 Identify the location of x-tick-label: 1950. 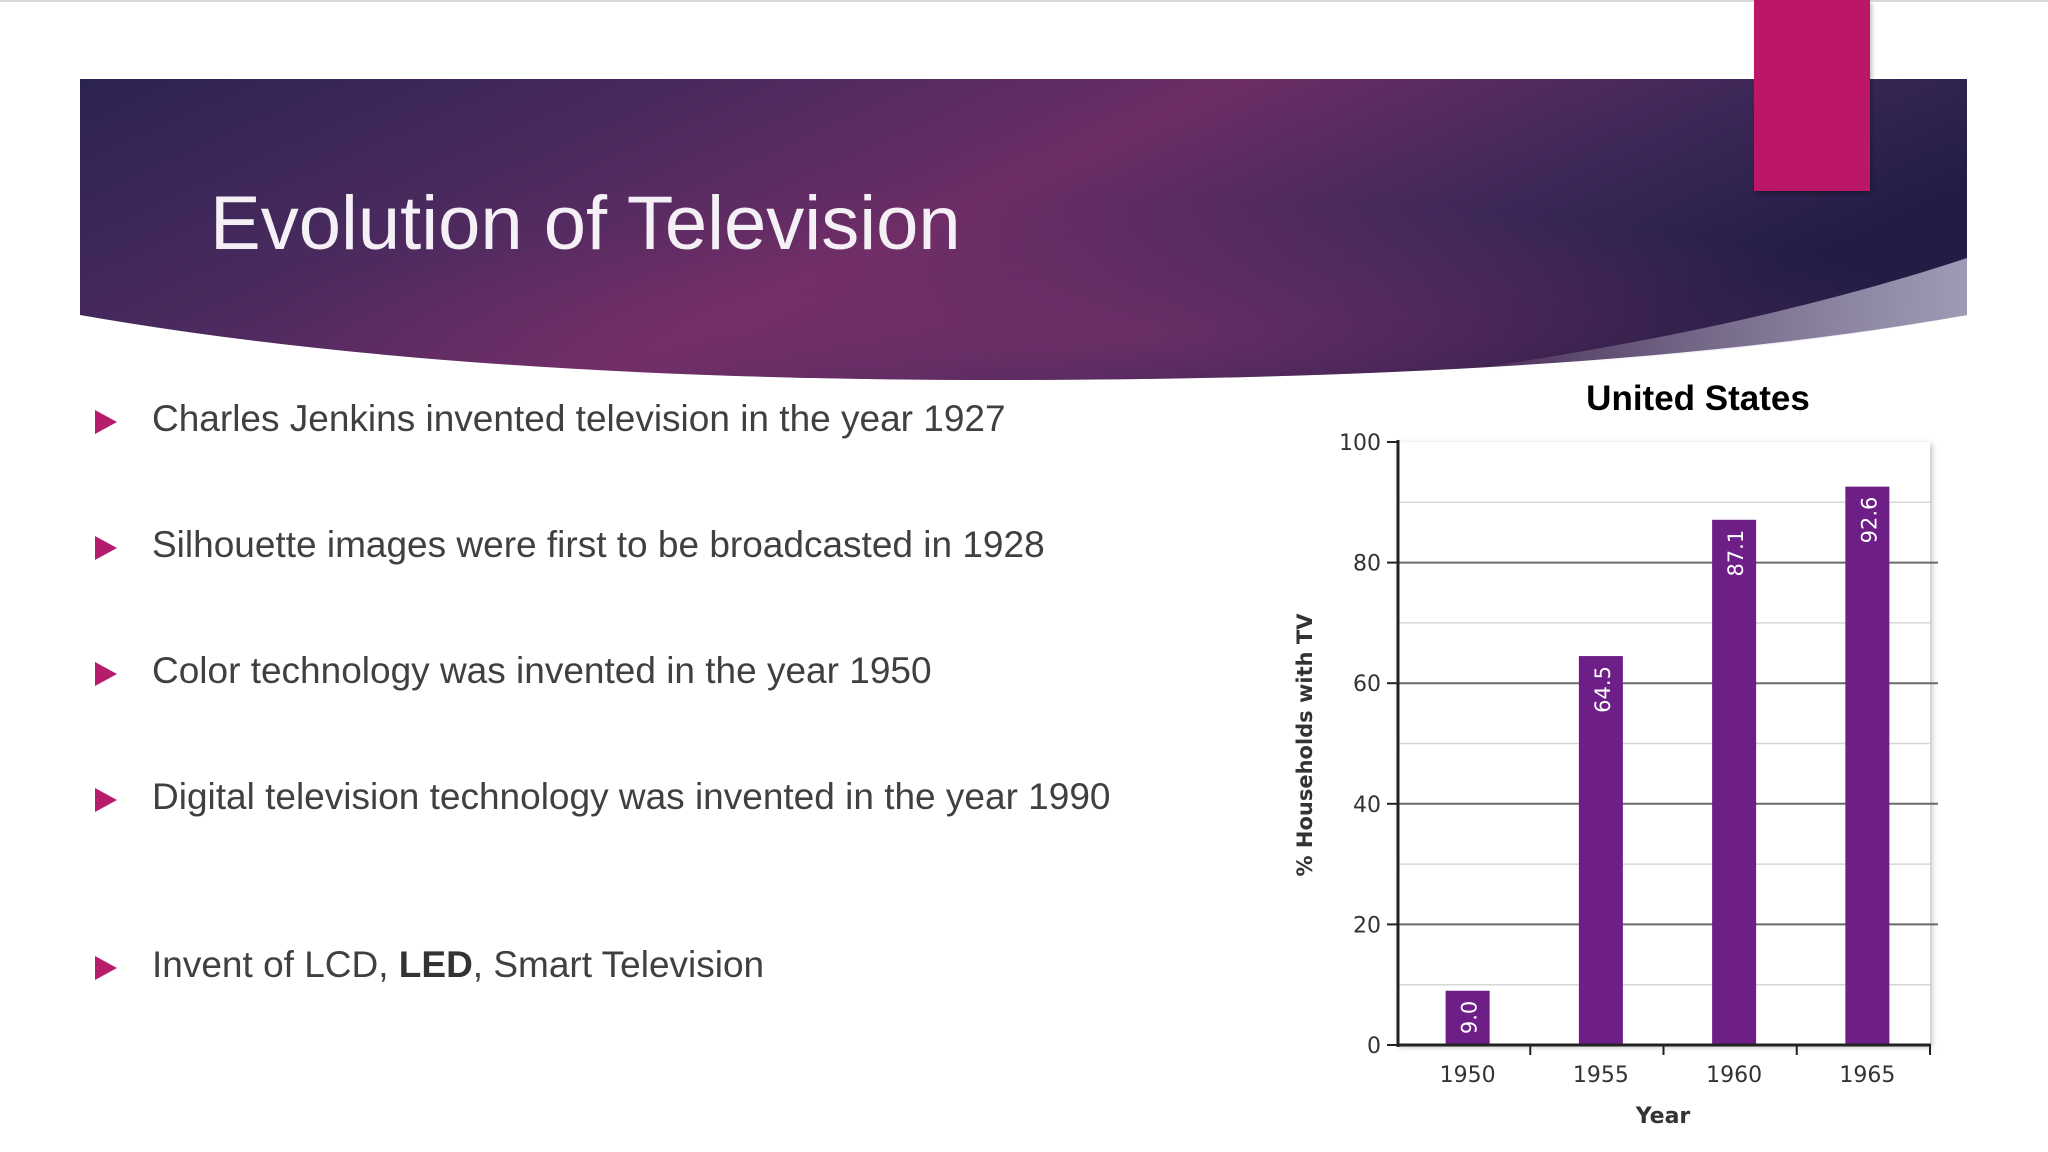
(1468, 1075).